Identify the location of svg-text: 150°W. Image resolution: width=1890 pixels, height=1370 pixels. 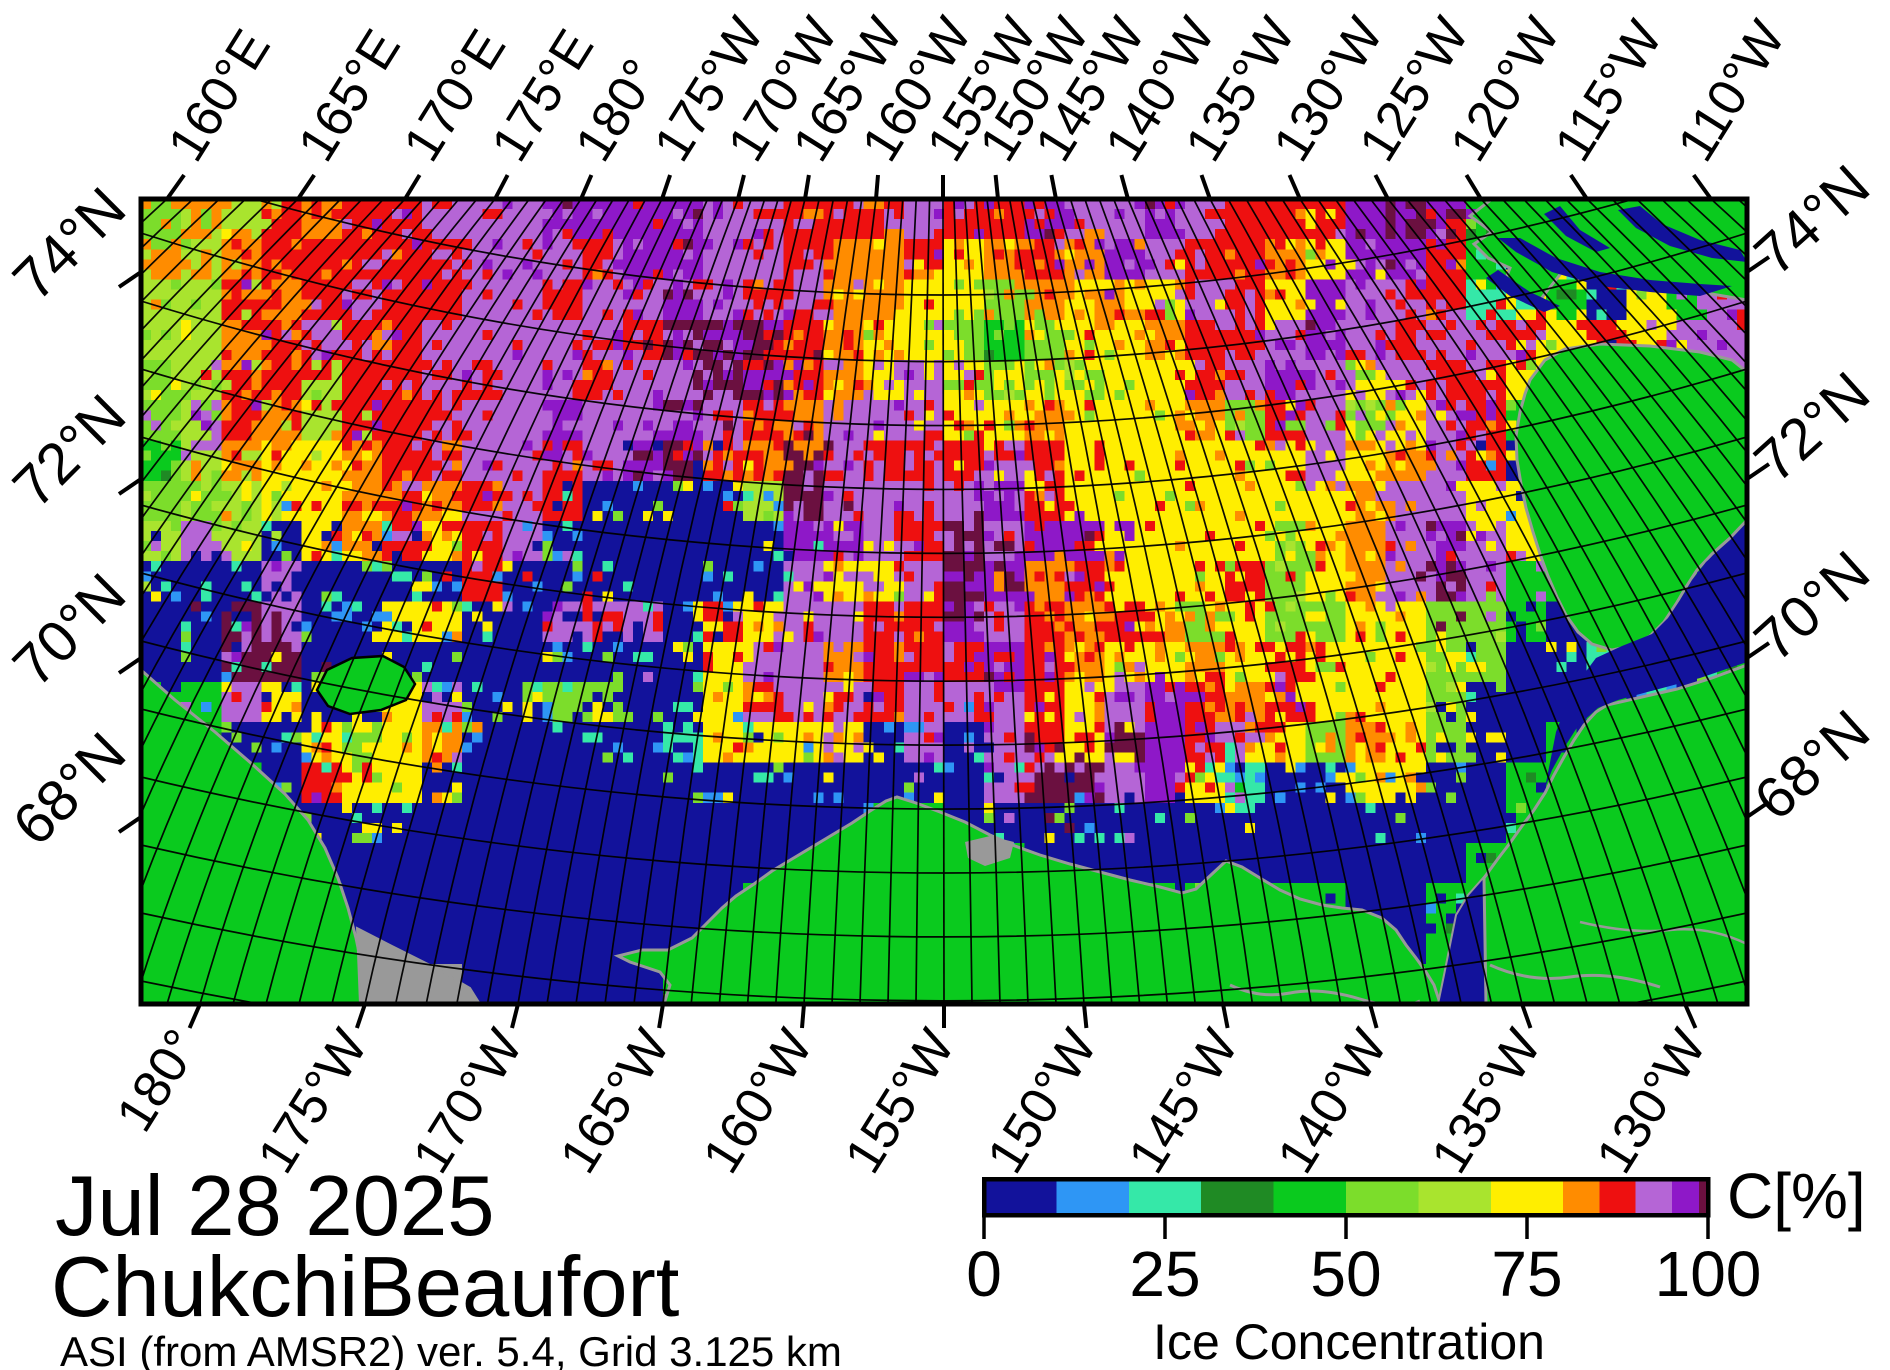
(1042, 1102).